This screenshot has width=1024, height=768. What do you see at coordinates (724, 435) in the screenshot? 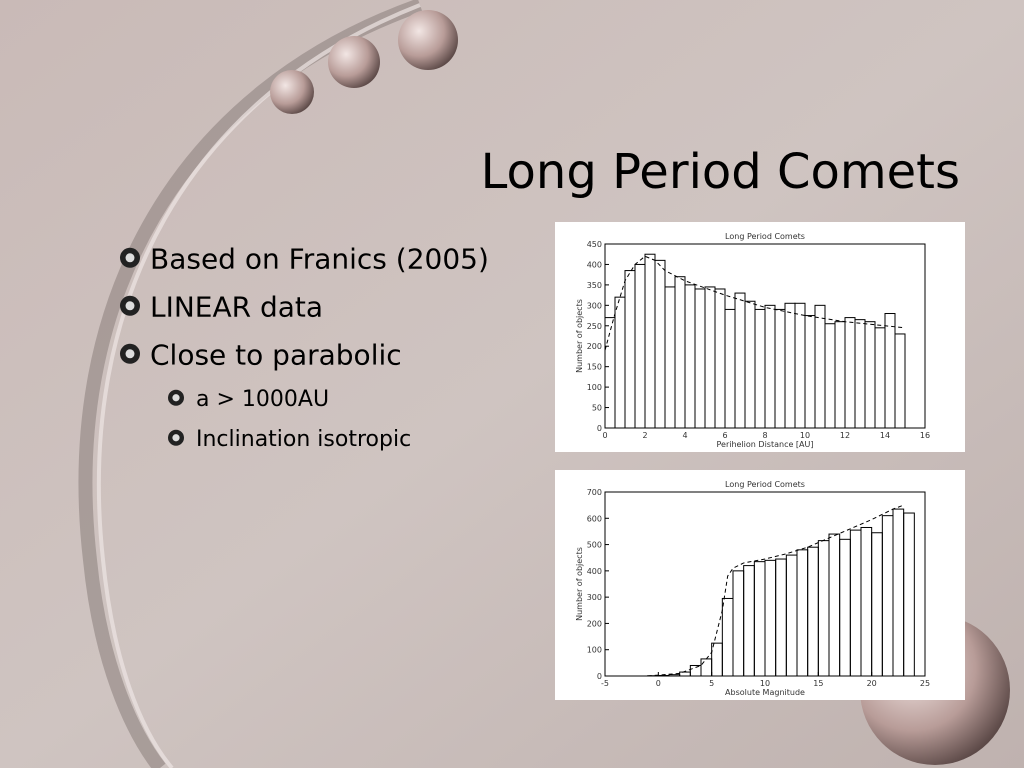
I see `x-tick-label: 6` at bounding box center [724, 435].